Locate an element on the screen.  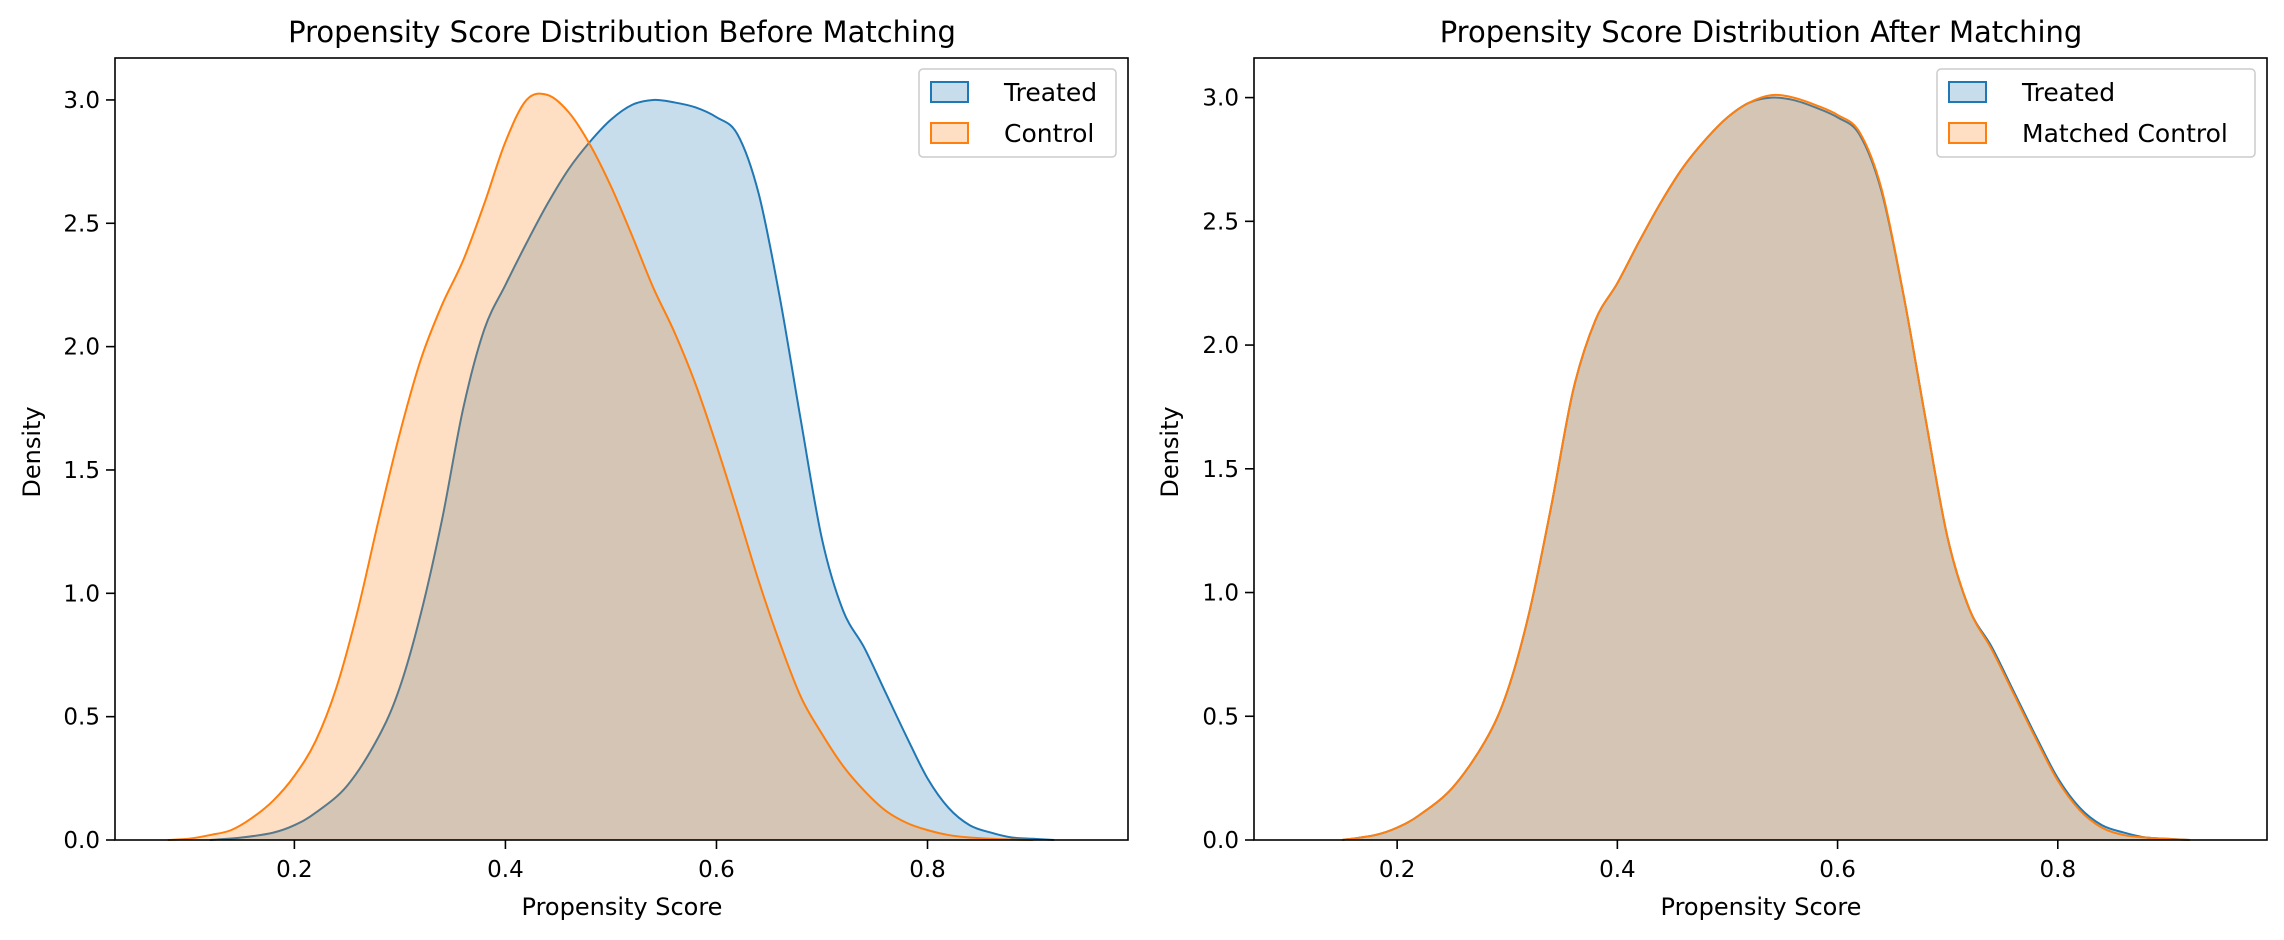
legend: Treated Control is located at coordinates (1017, 113).